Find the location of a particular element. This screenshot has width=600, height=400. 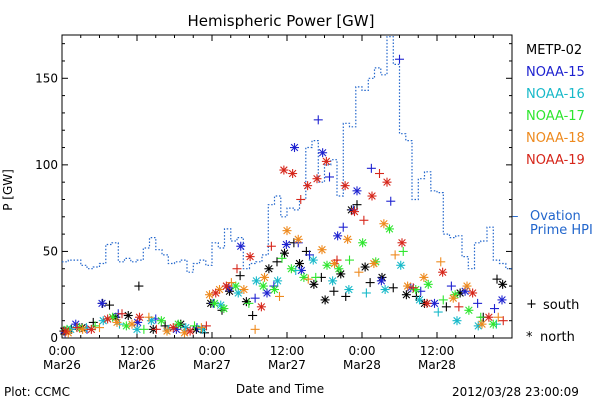

x-tick-date-label: Mar28 is located at coordinates (437, 365).